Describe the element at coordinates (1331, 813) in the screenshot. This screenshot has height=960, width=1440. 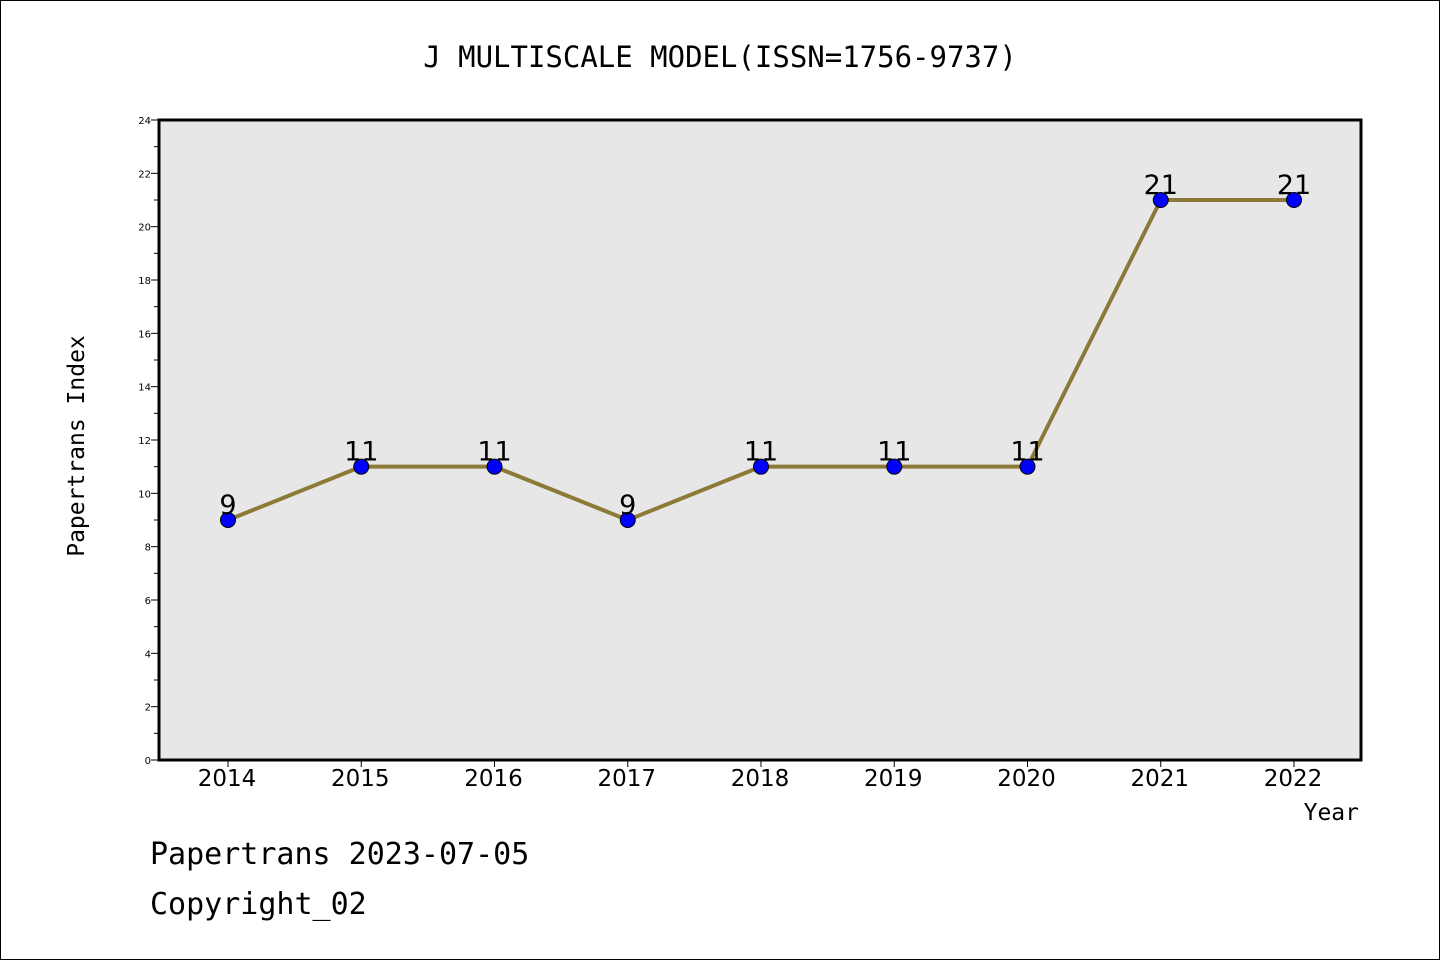
I see `x-axis-label: Year` at that location.